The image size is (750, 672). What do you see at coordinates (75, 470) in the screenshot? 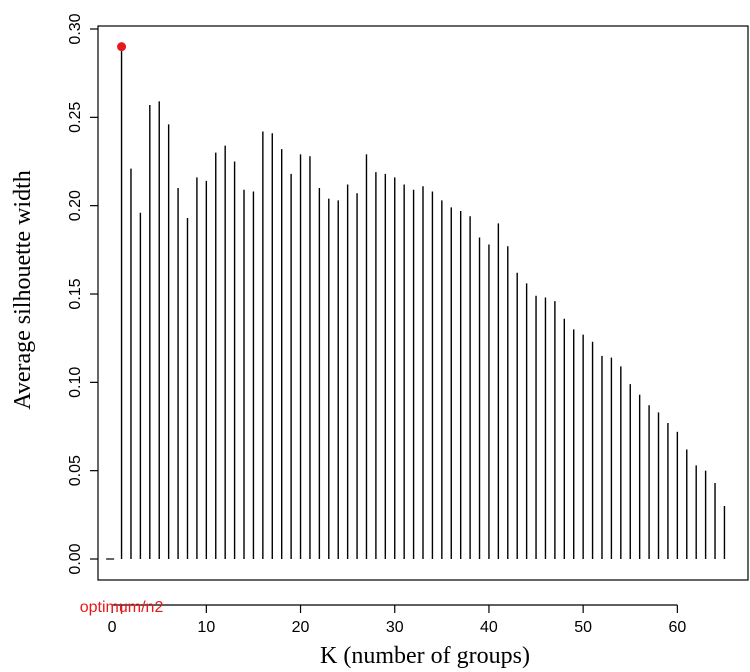
I see `y-tick-label: 0.05` at bounding box center [75, 470].